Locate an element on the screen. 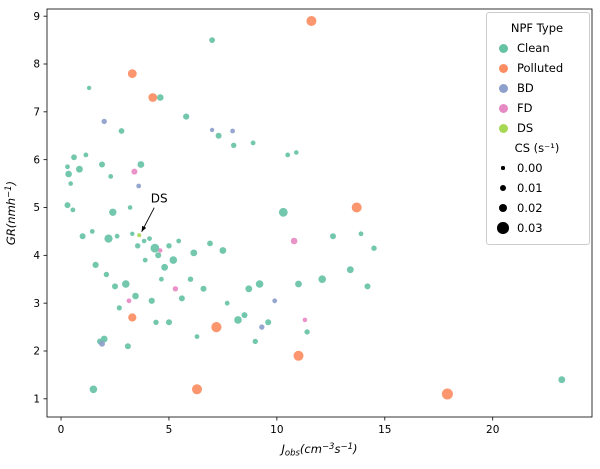  legend-size-label: 0.00 is located at coordinates (530, 168).